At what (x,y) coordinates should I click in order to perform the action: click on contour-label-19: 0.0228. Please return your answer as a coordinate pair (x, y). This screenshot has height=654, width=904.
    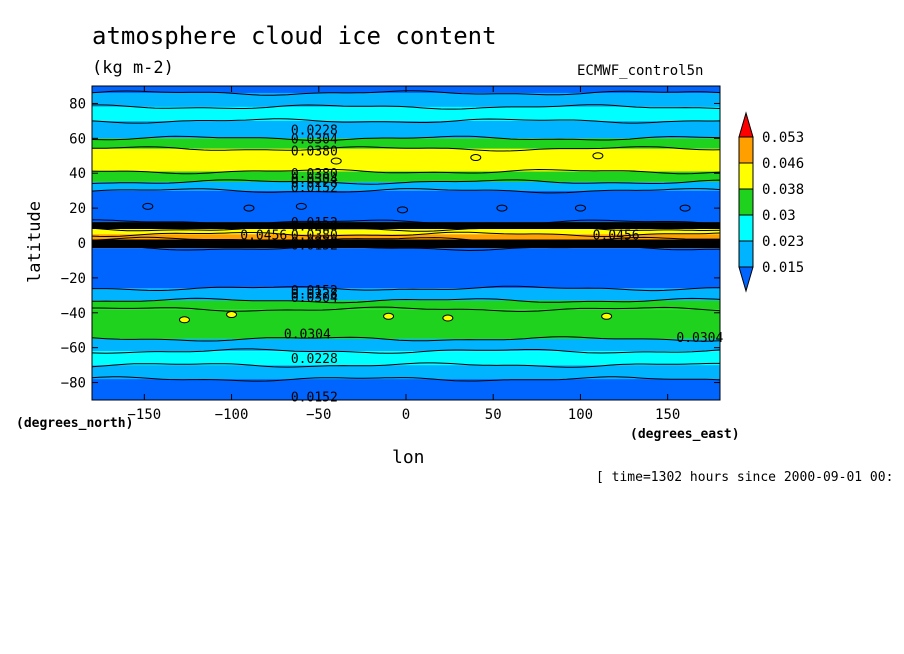
    Looking at the image, I should click on (314, 359).